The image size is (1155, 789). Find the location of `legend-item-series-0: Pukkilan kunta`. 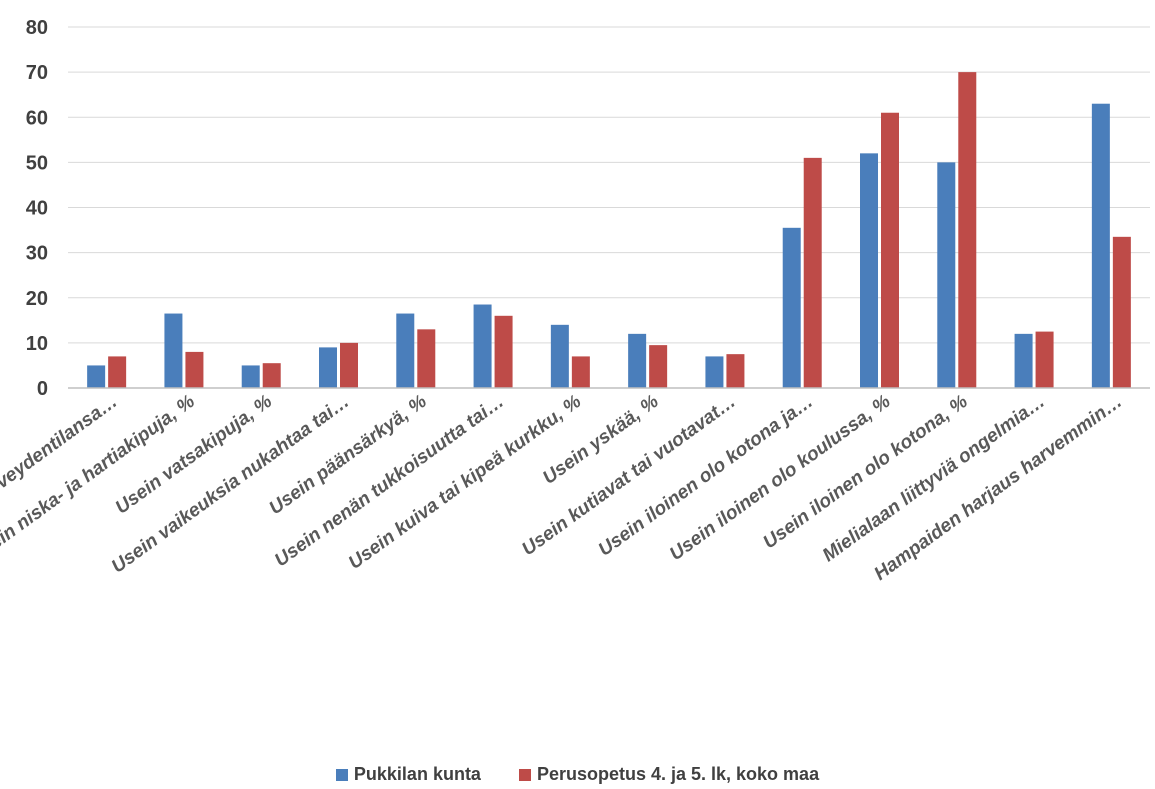

legend-item-series-0: Pukkilan kunta is located at coordinates (408, 774).